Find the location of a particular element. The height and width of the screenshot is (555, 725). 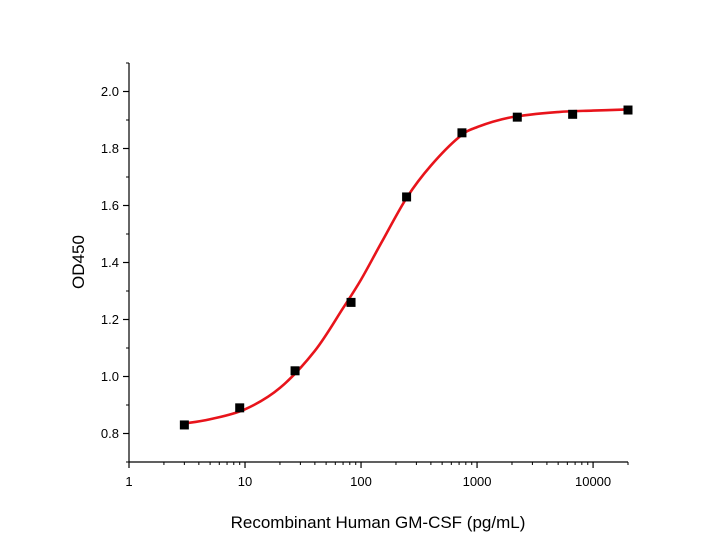

y-tick-label: 1.0 is located at coordinates (110, 376).